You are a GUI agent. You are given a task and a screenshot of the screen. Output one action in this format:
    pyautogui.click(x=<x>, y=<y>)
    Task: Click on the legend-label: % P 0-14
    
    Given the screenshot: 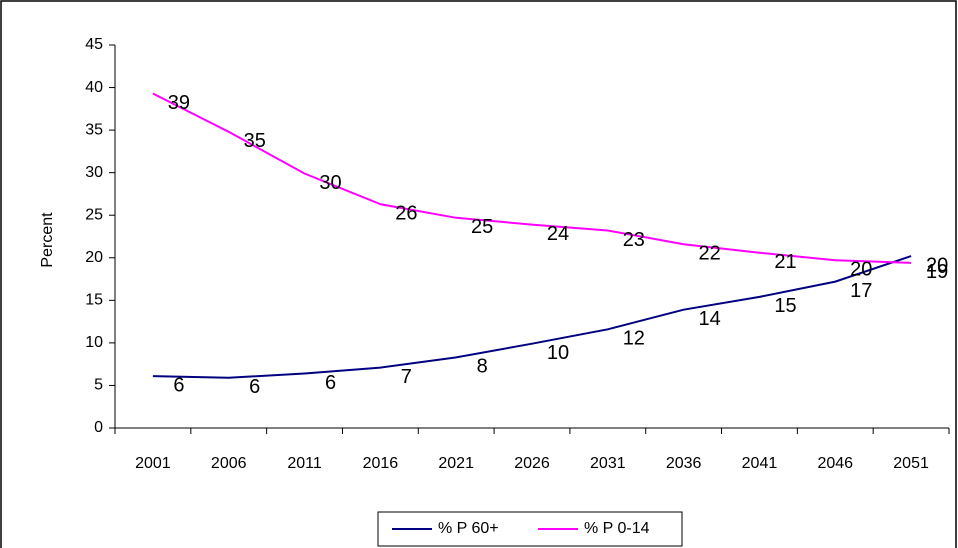 What is the action you would take?
    pyautogui.click(x=617, y=528)
    